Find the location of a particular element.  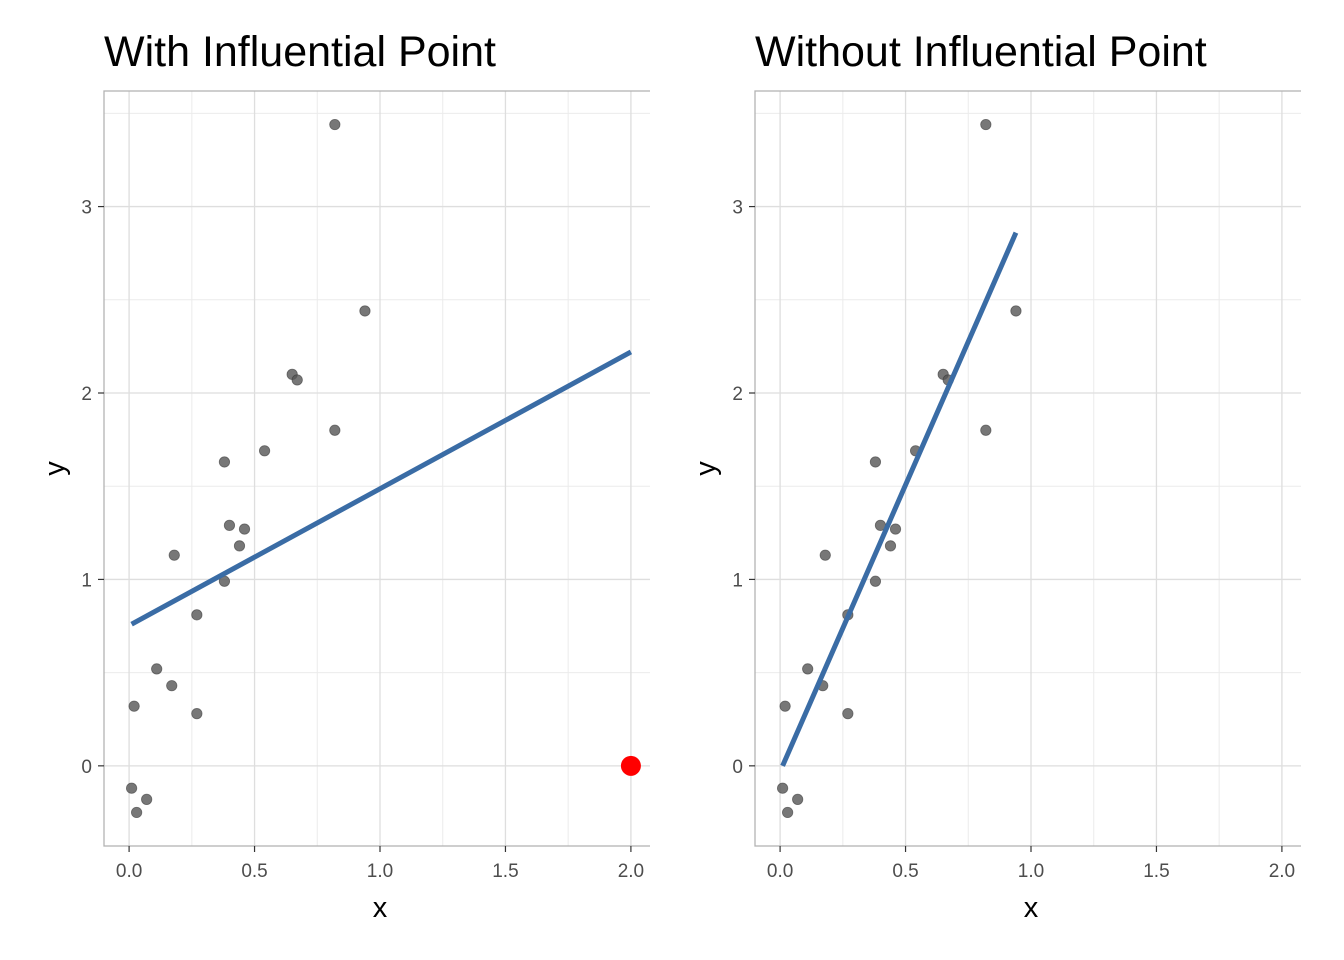

chart-title: With Influential Point is located at coordinates (300, 52).